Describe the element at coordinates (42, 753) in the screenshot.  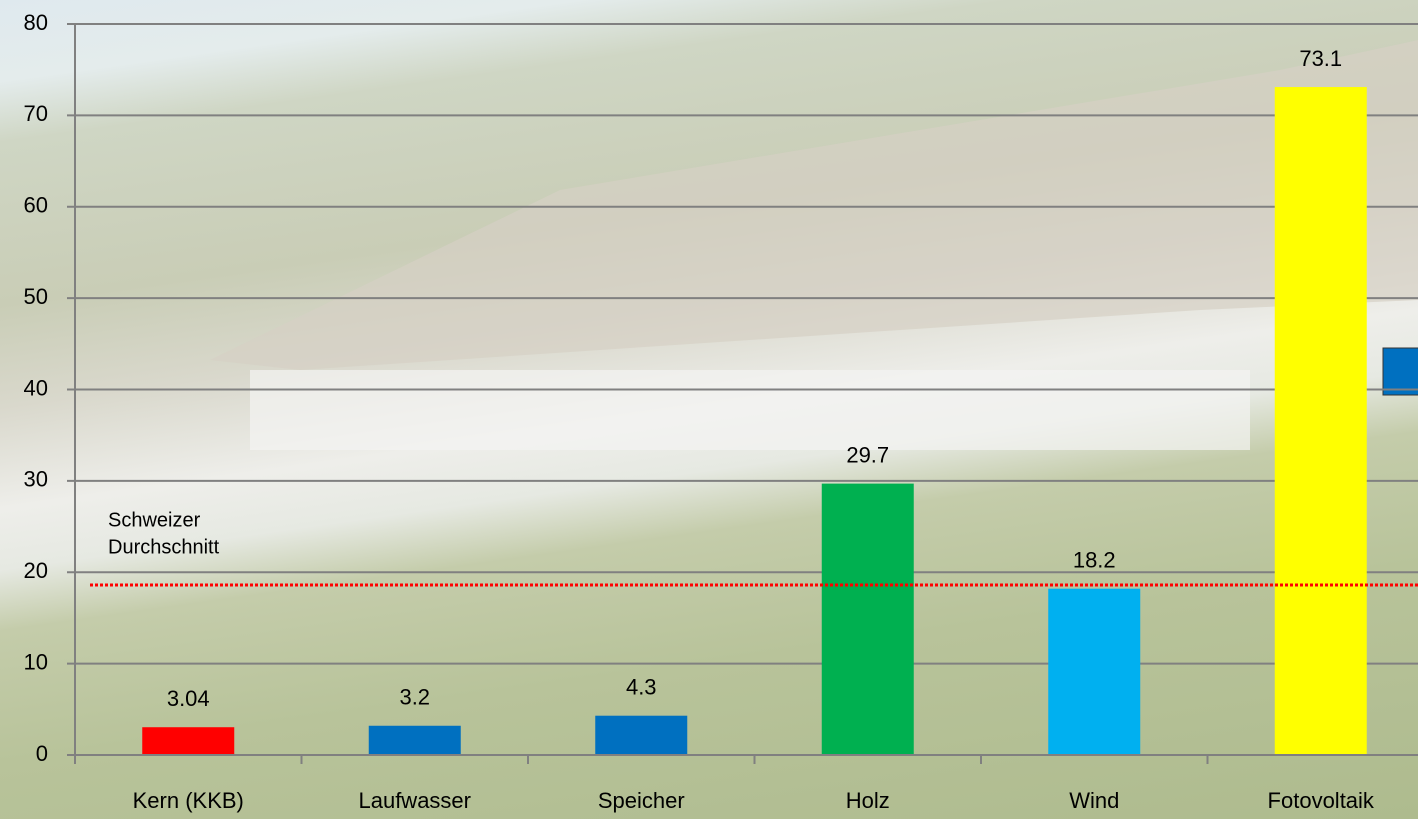
I see `y-tick-label: 0` at that location.